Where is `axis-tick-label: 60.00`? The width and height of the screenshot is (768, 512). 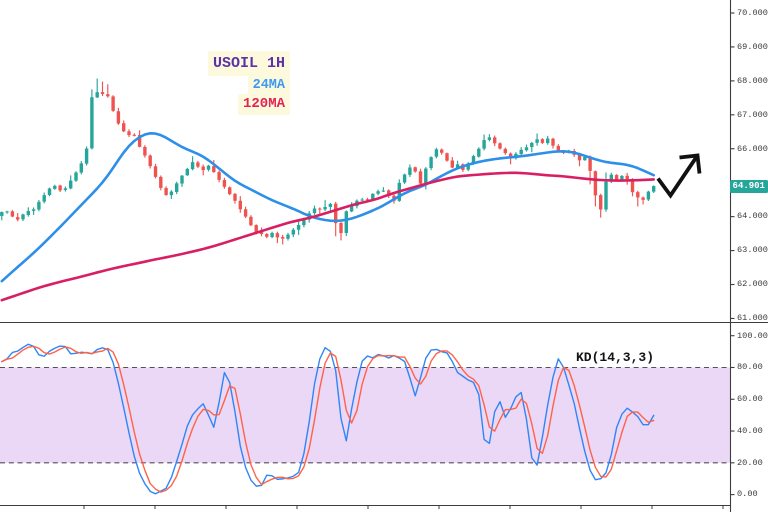
axis-tick-label: 60.00 is located at coordinates (750, 399).